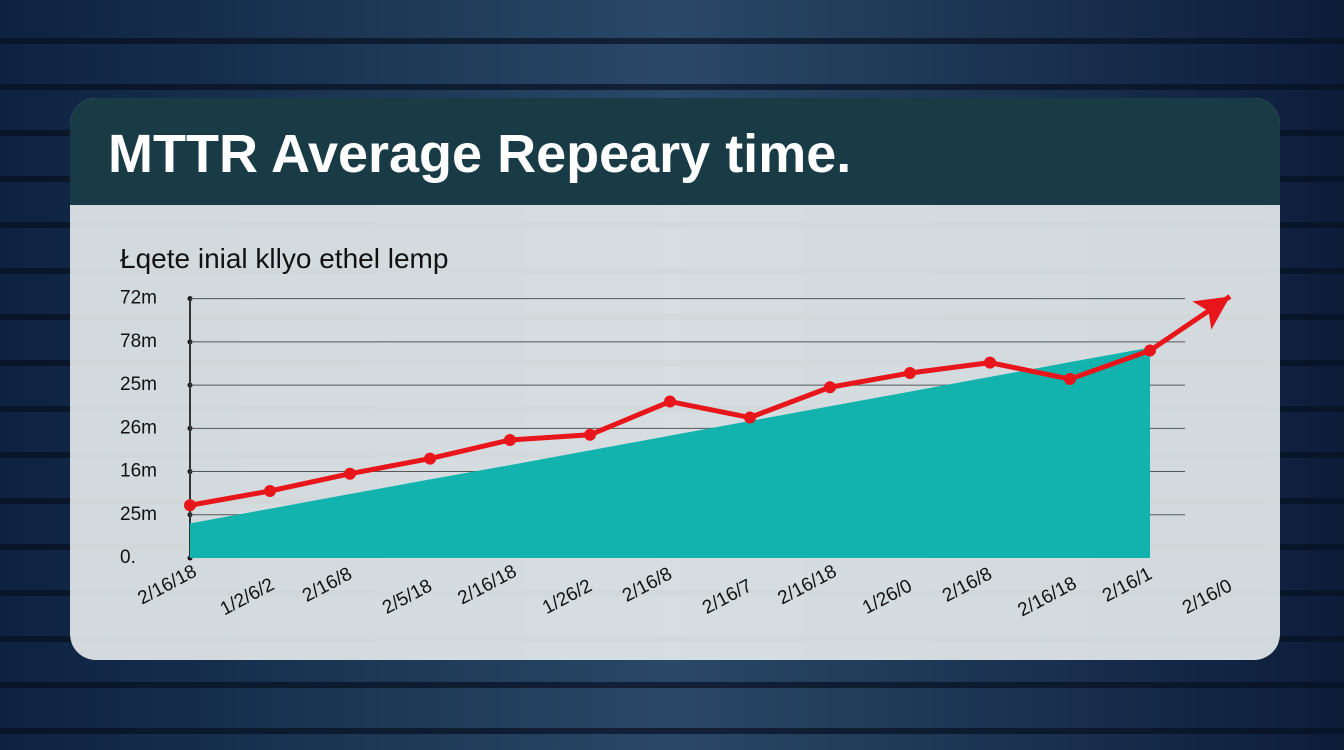 The height and width of the screenshot is (750, 1344). Describe the element at coordinates (479, 154) in the screenshot. I see `chart-title: MTTR Average Repeary time.` at that location.